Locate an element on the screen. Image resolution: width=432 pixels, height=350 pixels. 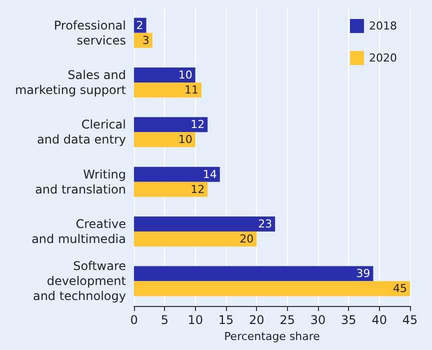
y-tick-label: Writing and translation is located at coordinates (80, 181).